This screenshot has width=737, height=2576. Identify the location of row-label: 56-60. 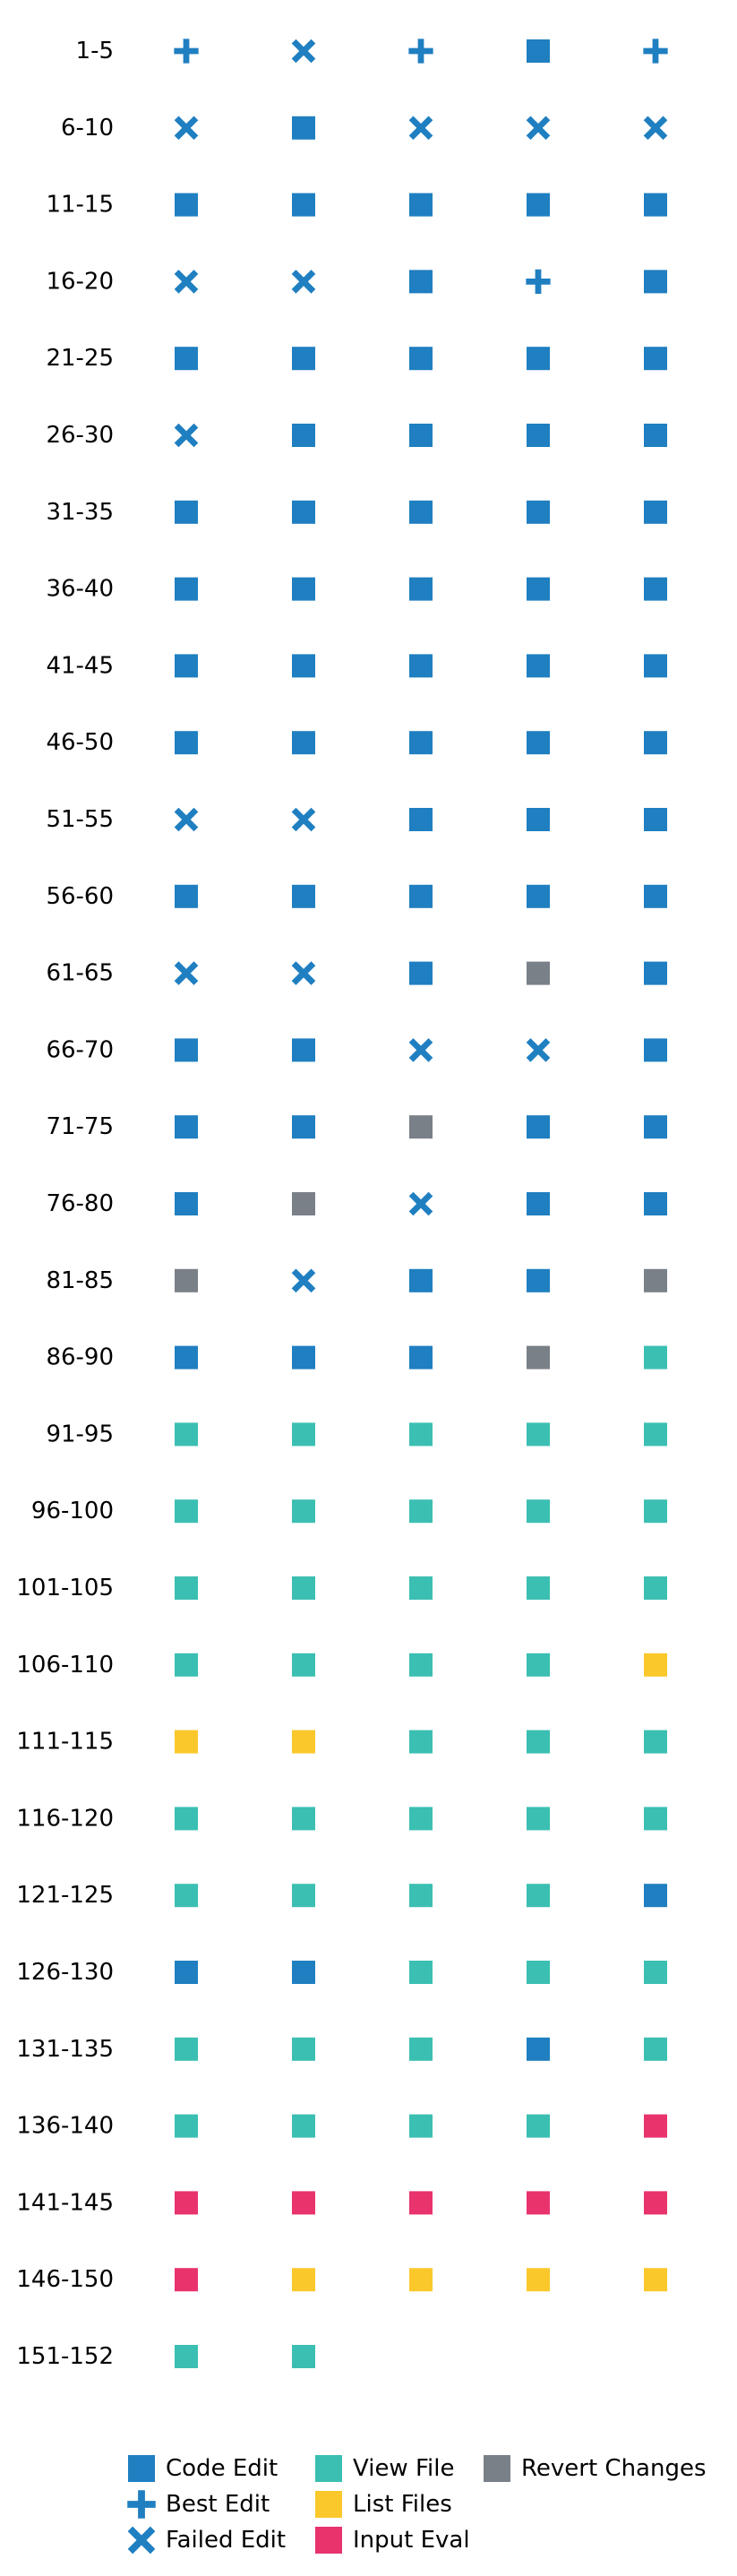
(80, 896).